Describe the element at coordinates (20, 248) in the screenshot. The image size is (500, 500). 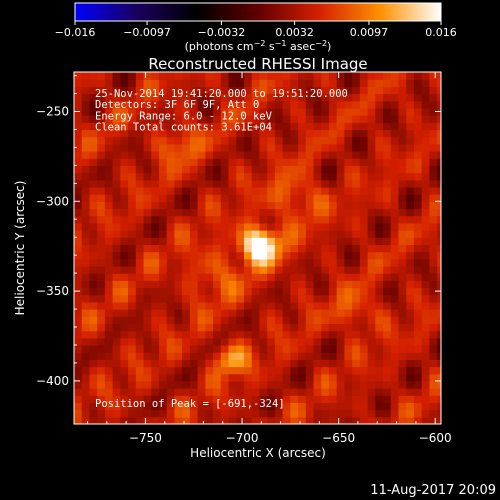
I see `y-axis-label: Heliocentric Y (arcsec)` at that location.